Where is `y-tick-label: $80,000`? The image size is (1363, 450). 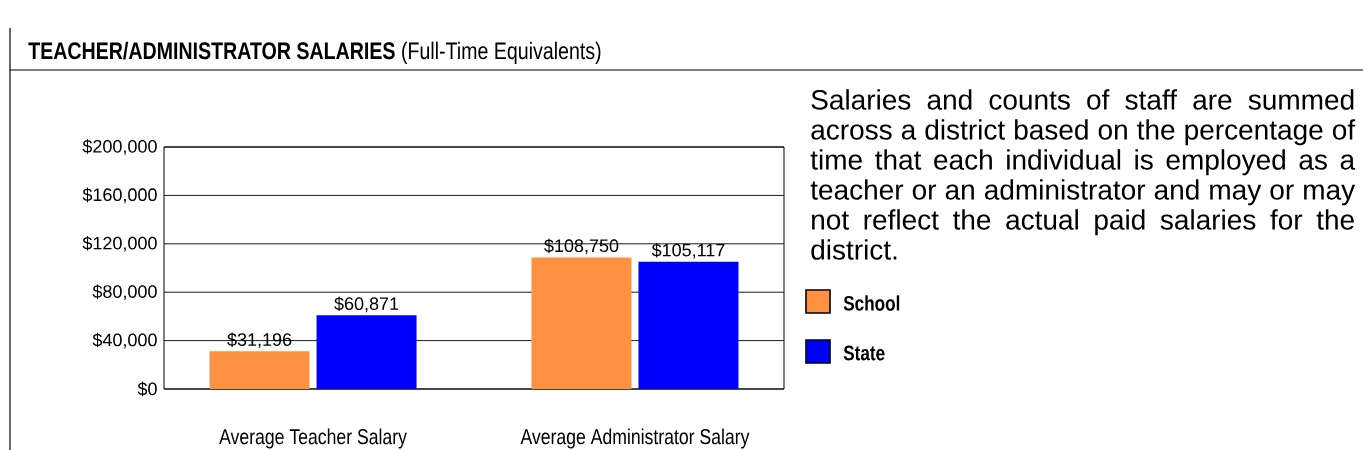 y-tick-label: $80,000 is located at coordinates (124, 292).